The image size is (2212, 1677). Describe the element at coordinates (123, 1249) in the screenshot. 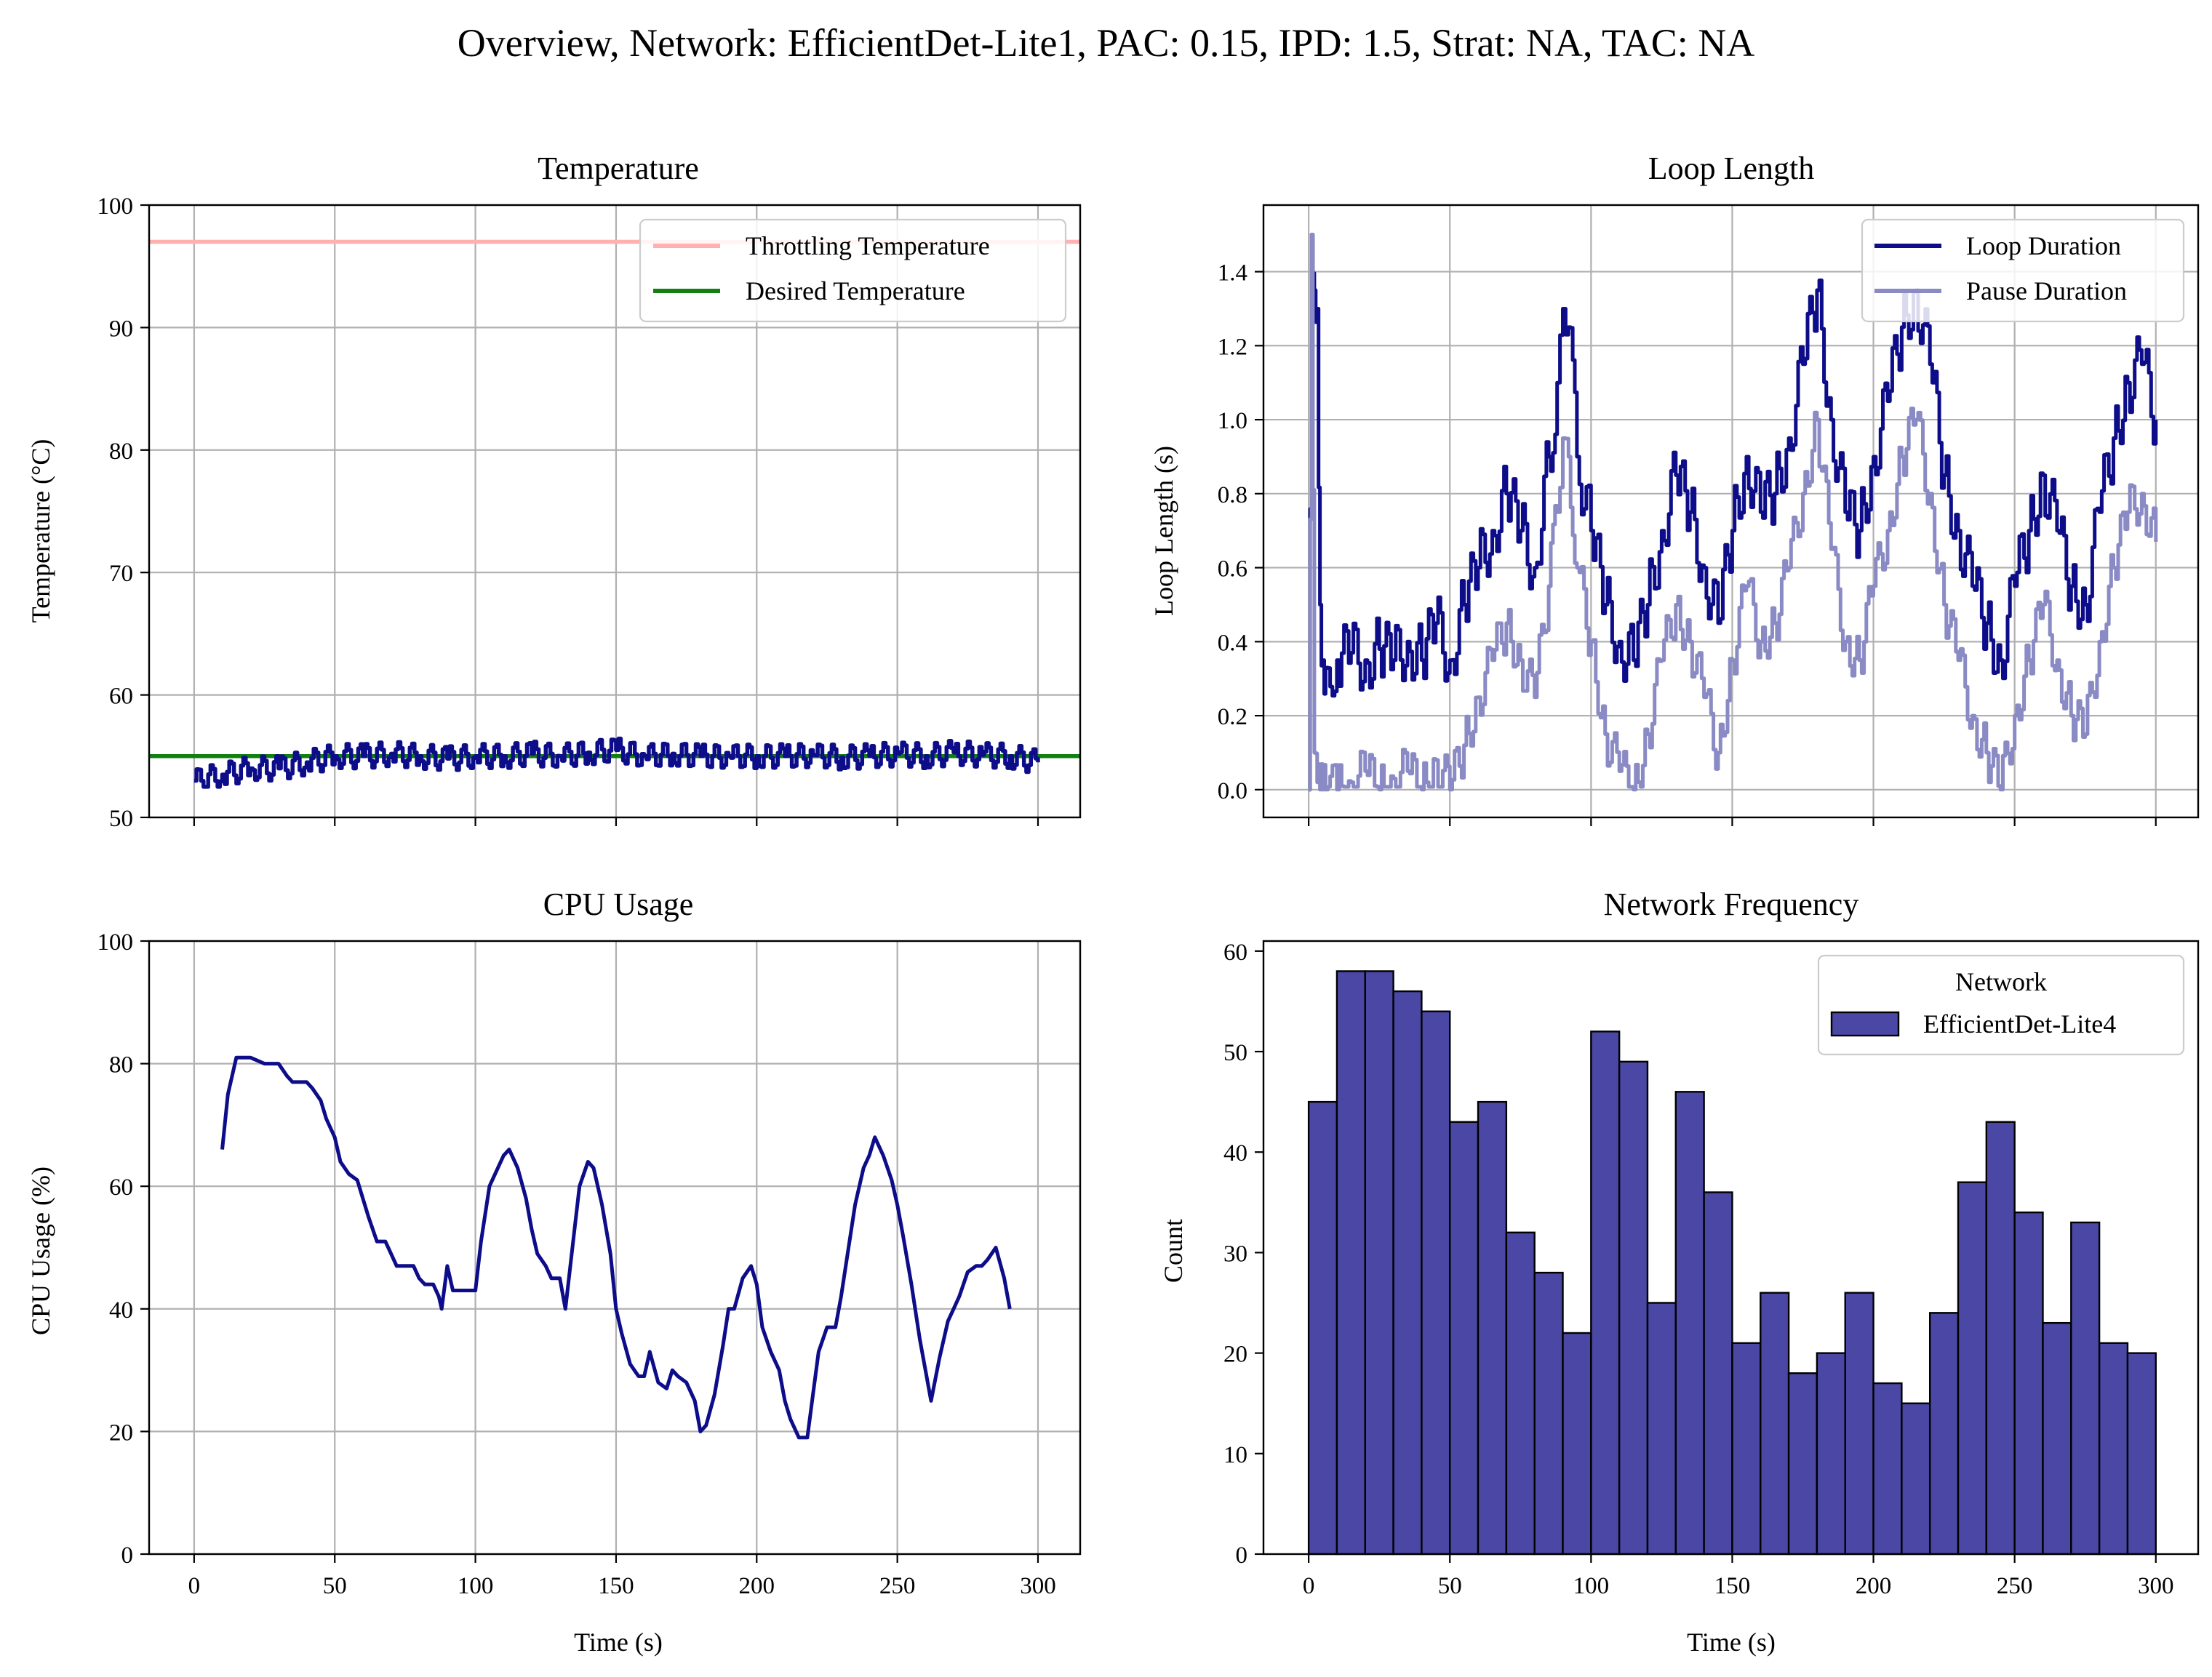

I see `cpu-usage-y-ticks: 0 20 40 60 80 100` at that location.